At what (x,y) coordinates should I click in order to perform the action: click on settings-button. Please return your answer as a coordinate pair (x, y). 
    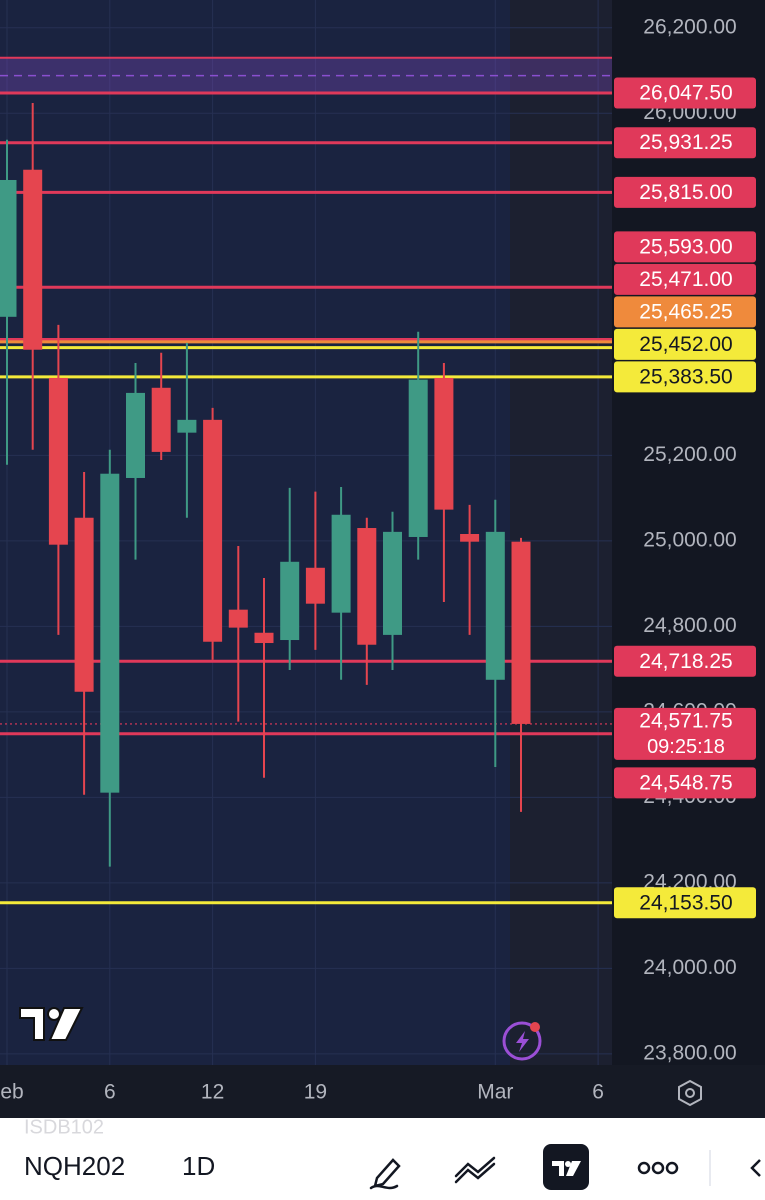
    Looking at the image, I should click on (690, 1093).